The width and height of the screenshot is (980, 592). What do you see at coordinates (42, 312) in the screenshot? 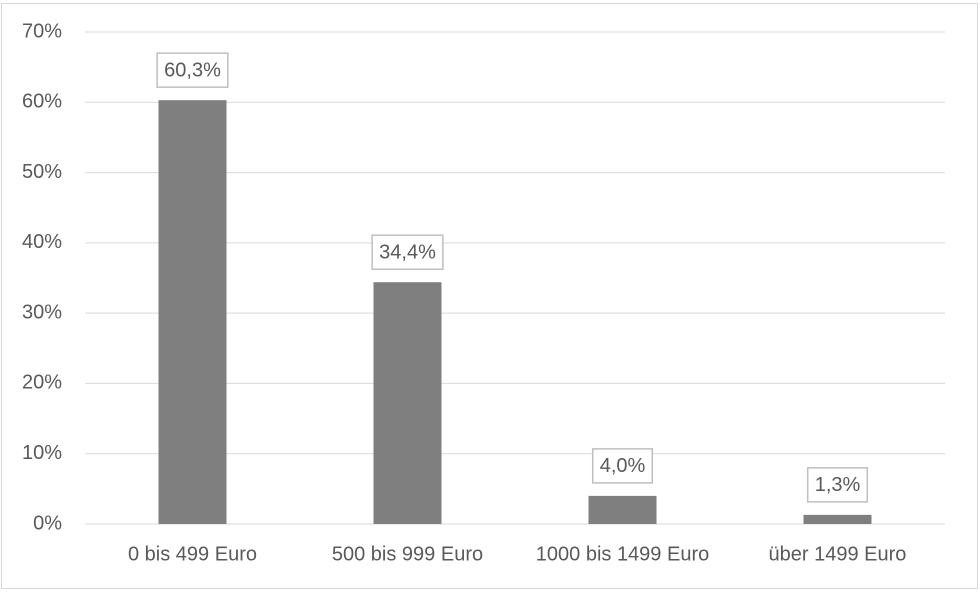
I see `y-tick-label: 30%` at bounding box center [42, 312].